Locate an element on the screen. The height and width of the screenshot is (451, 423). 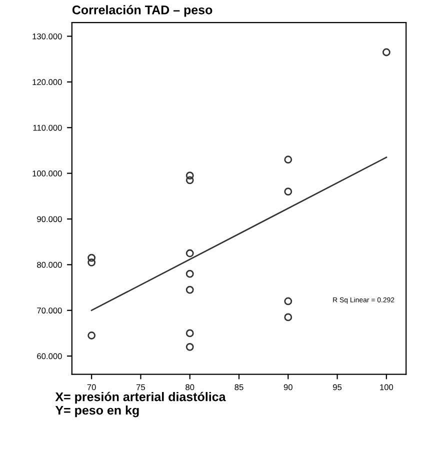
y-tick-label: 130.000 is located at coordinates (47, 36).